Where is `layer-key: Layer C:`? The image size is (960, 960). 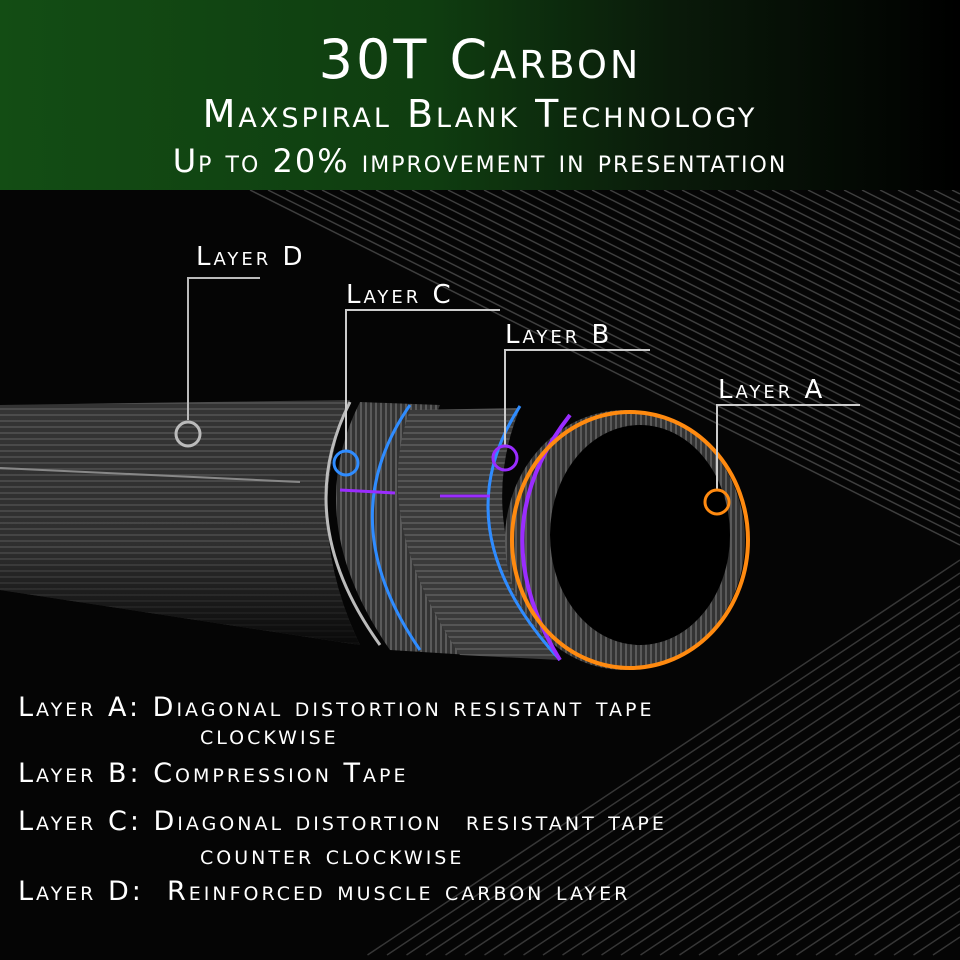 layer-key: Layer C: is located at coordinates (80, 821).